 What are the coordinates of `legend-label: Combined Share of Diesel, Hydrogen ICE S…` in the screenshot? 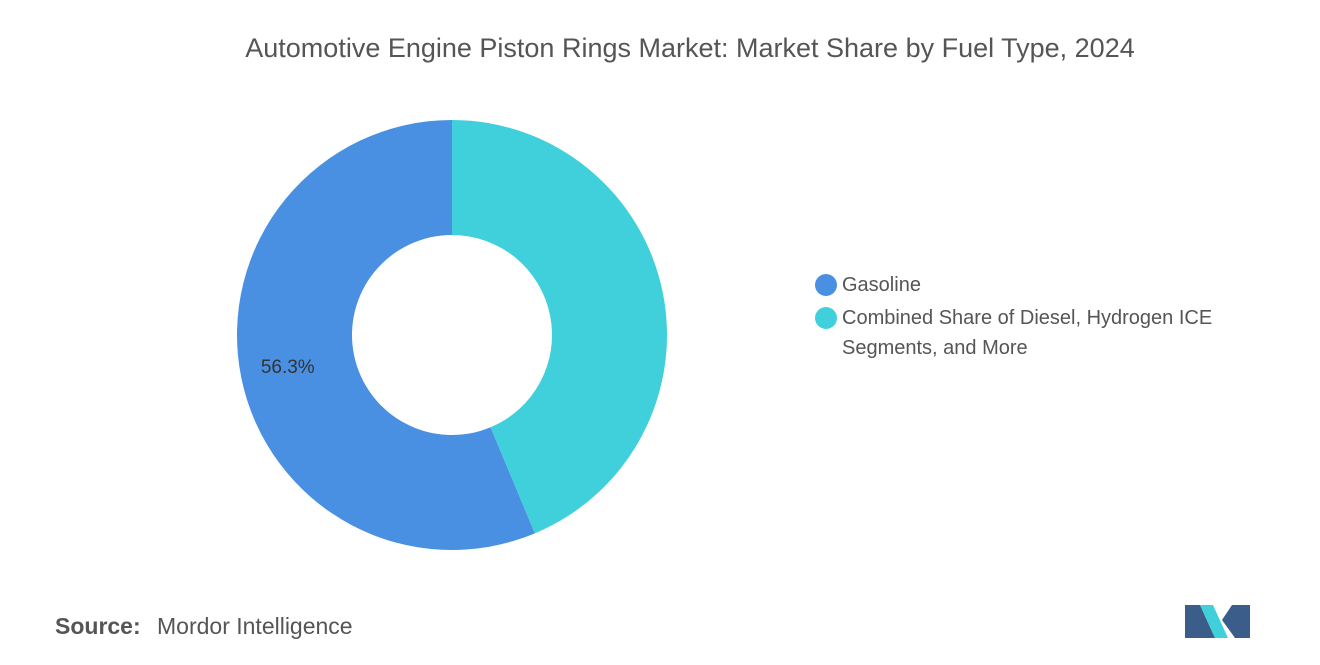 It's located at (1027, 333).